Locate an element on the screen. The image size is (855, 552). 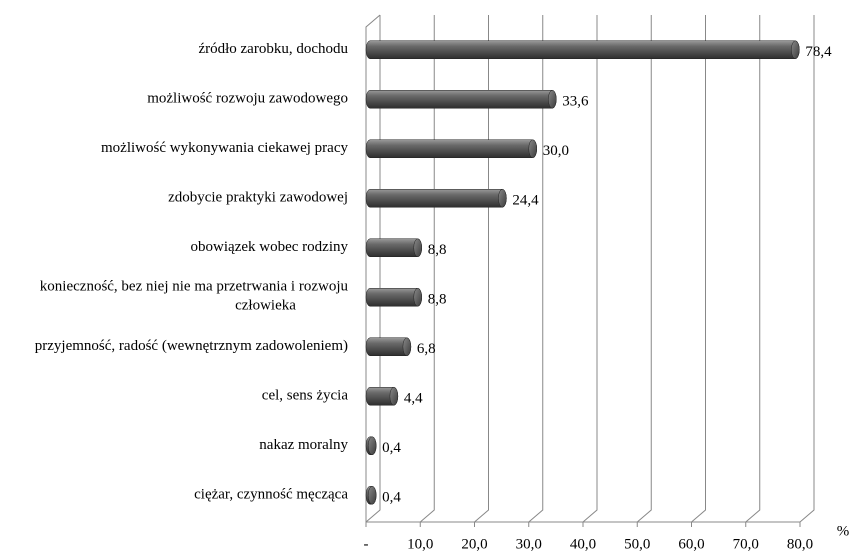
x-tick-label: 80,0 is located at coordinates (800, 544).